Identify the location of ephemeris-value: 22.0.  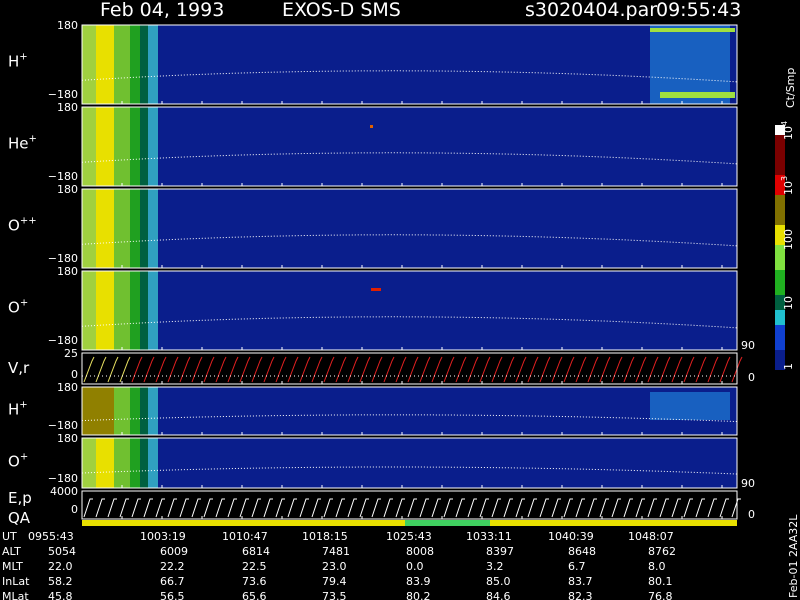
(60, 566).